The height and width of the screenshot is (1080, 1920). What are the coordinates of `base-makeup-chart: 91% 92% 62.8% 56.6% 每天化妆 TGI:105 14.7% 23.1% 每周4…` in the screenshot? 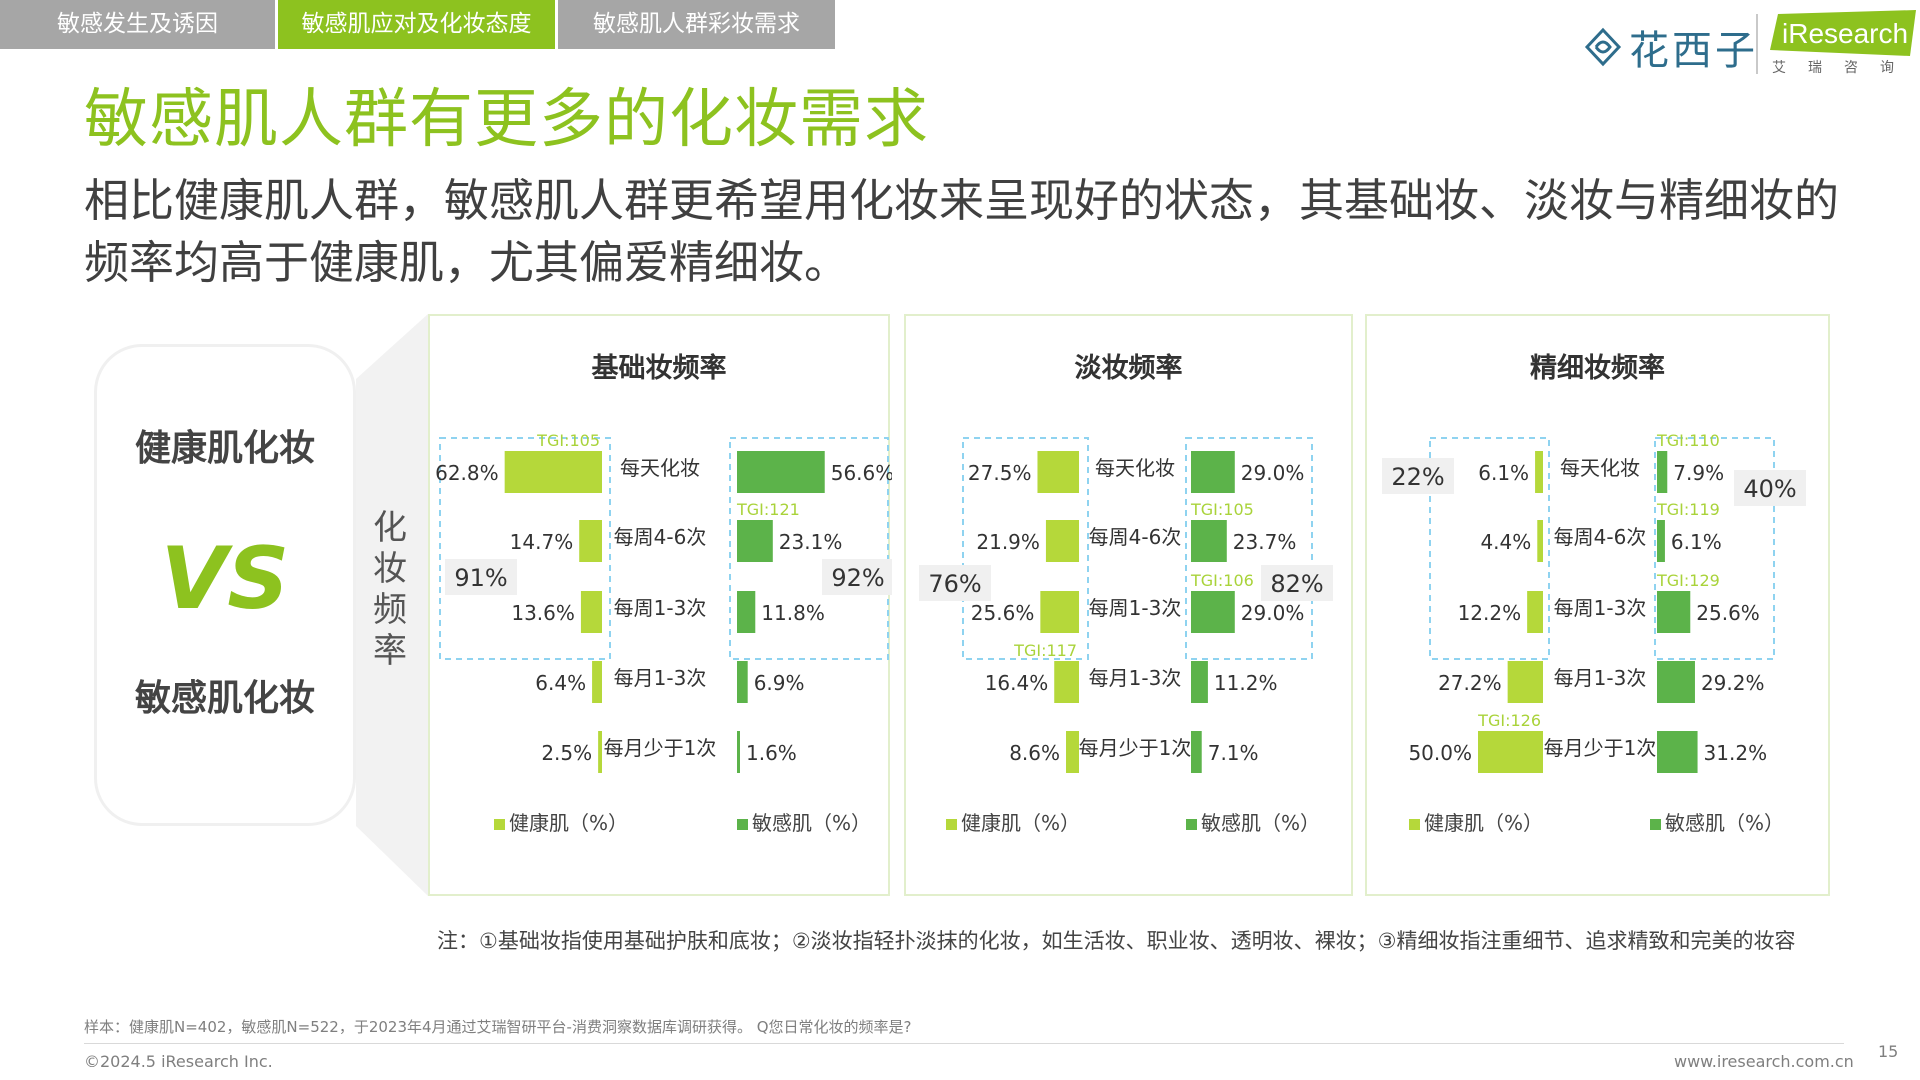 It's located at (663, 633).